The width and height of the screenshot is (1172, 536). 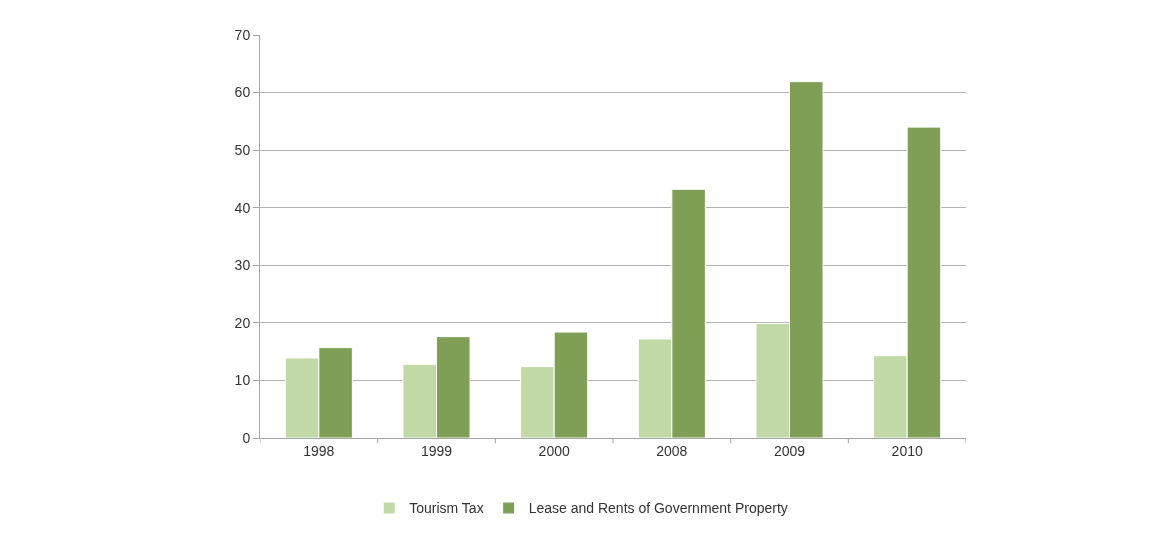 I want to click on y-tick-label: 30, so click(x=242, y=265).